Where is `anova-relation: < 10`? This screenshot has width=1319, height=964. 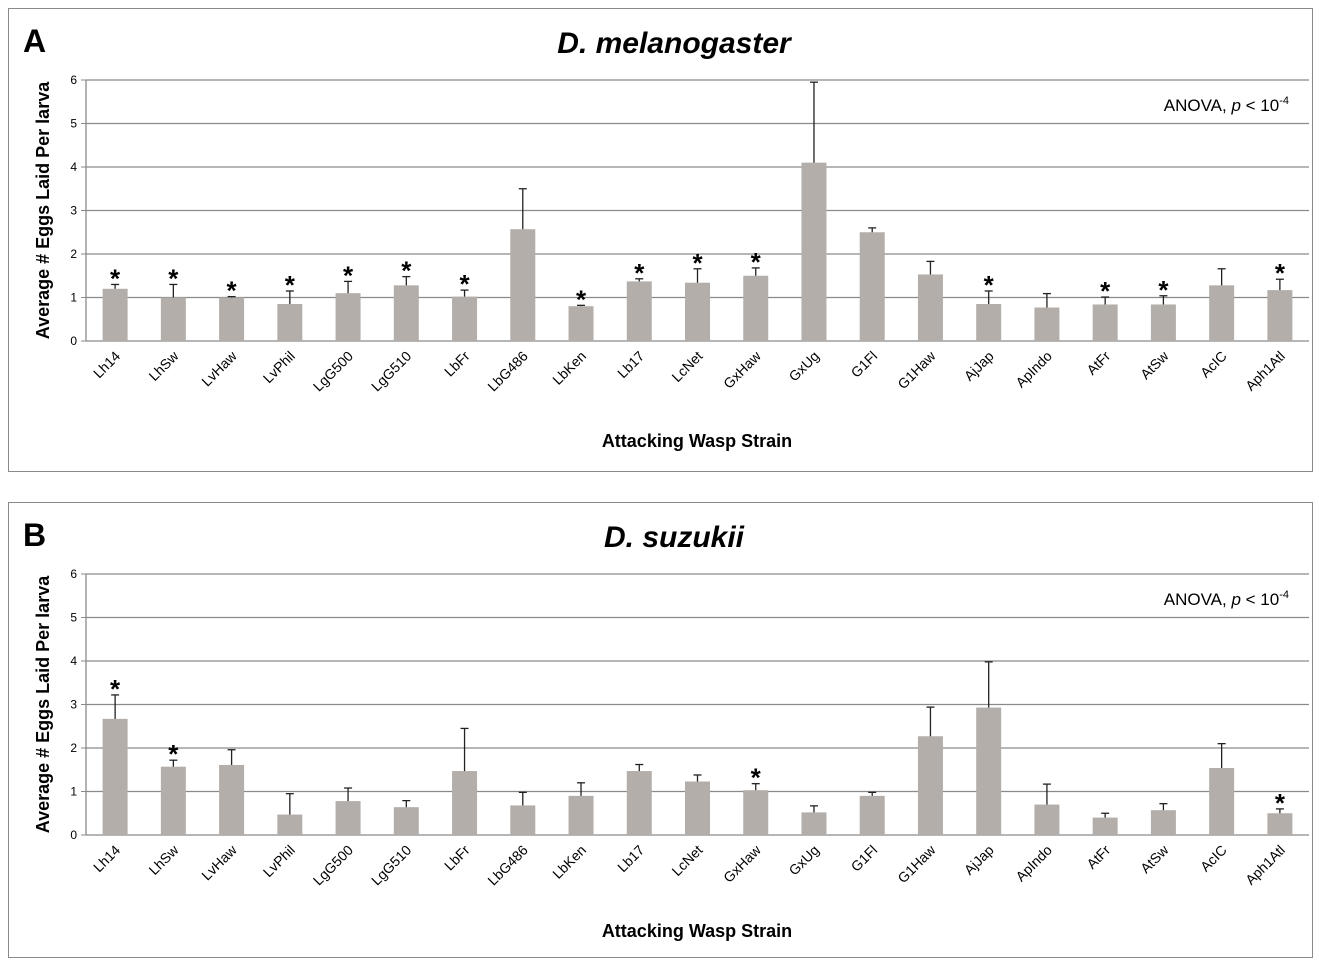
anova-relation: < 10 is located at coordinates (1260, 599).